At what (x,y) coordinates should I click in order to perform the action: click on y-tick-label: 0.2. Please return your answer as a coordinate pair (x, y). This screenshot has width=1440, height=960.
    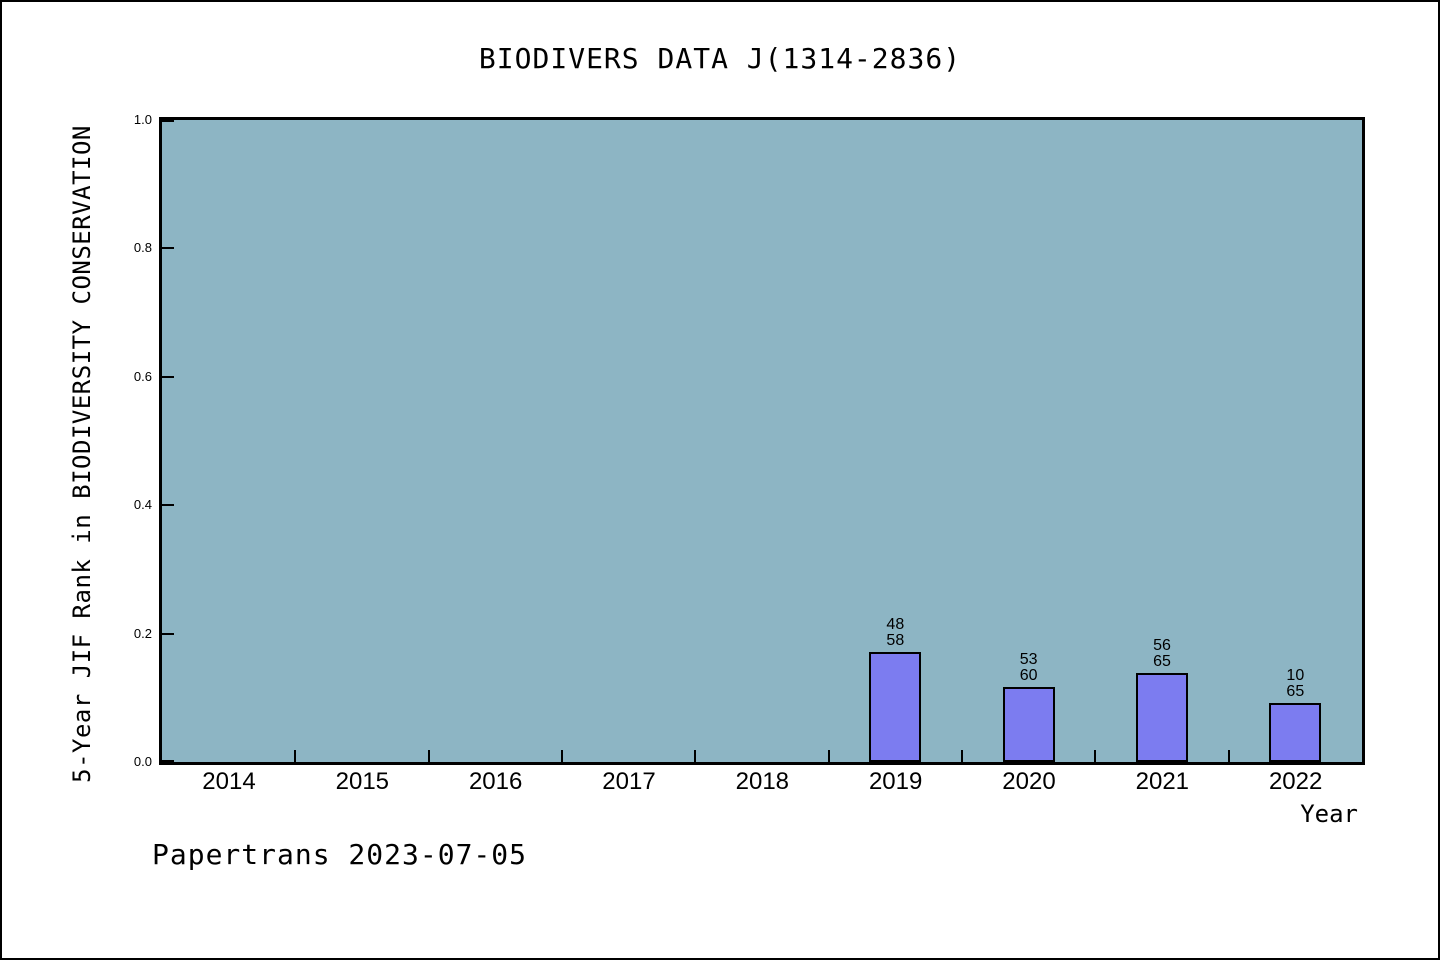
    Looking at the image, I should click on (142, 633).